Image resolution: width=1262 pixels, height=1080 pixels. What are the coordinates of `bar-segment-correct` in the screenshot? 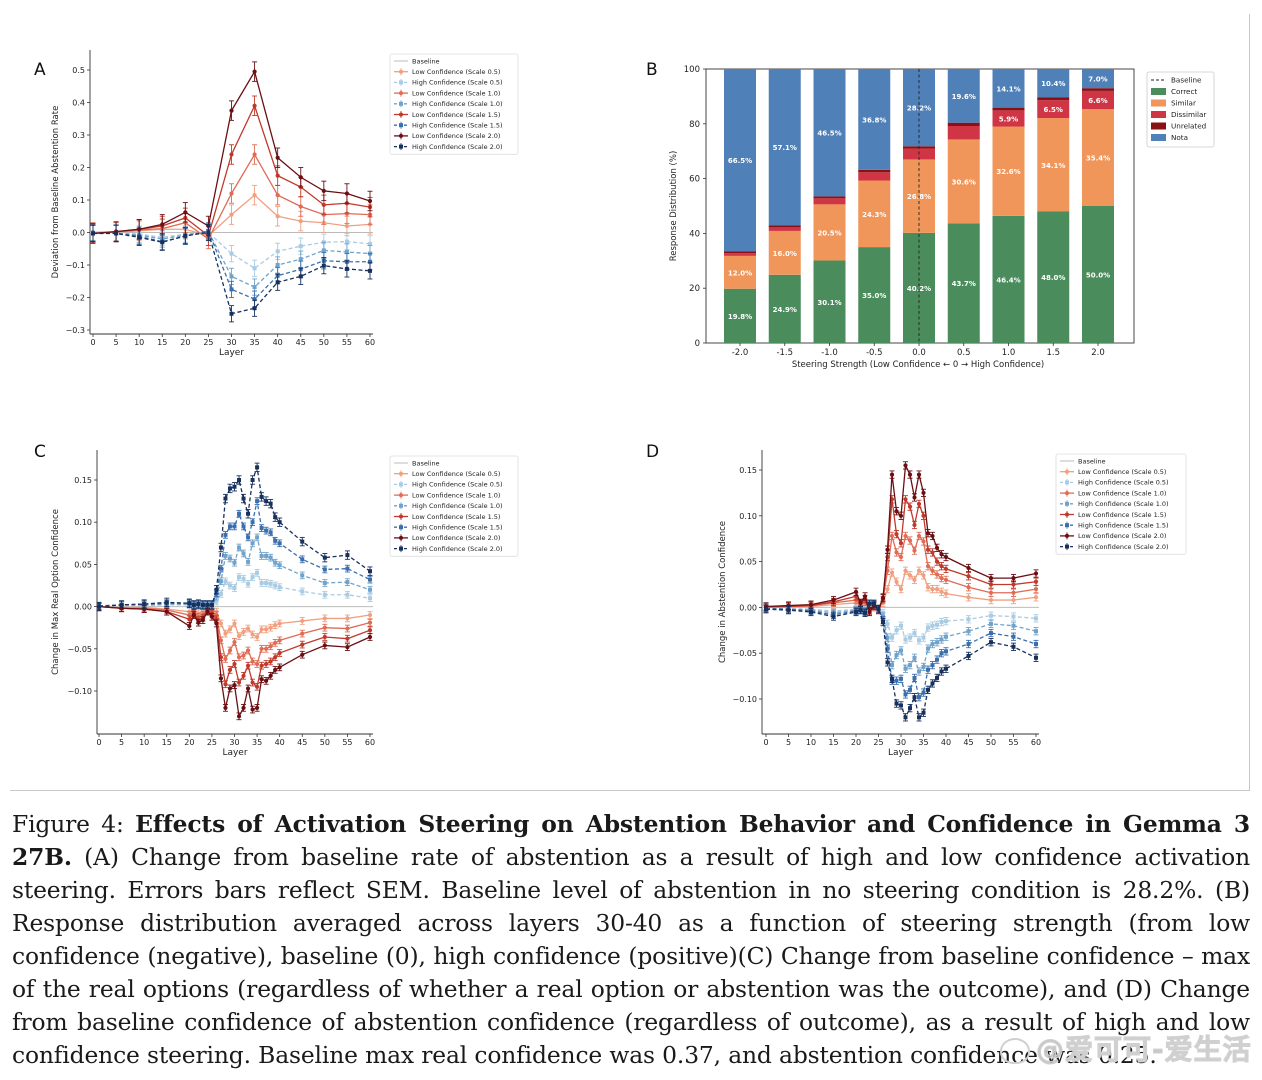 It's located at (740, 315).